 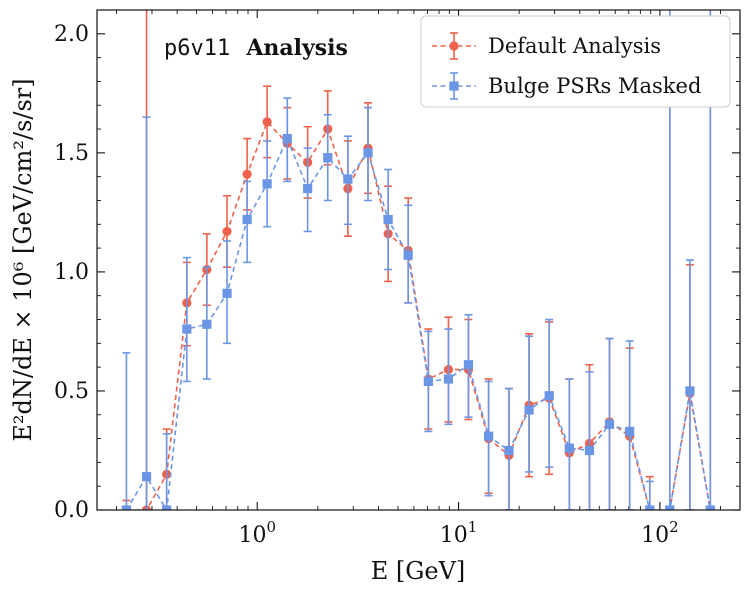 What do you see at coordinates (71, 34) in the screenshot?
I see `y-tick-label: 2.0` at bounding box center [71, 34].